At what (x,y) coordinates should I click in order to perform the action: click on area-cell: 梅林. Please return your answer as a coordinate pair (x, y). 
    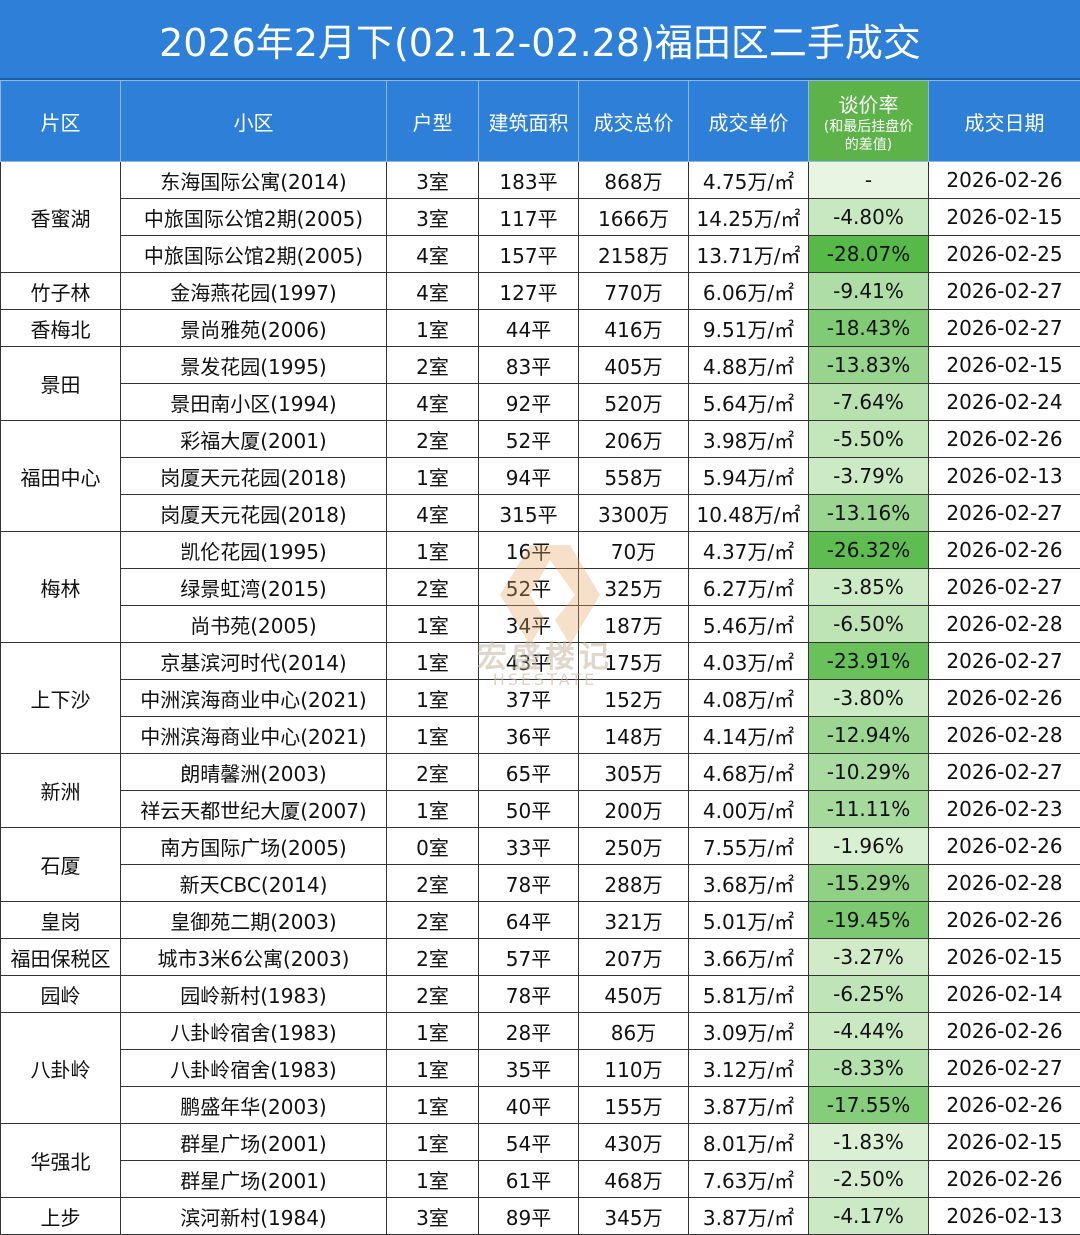
    Looking at the image, I should click on (61, 587).